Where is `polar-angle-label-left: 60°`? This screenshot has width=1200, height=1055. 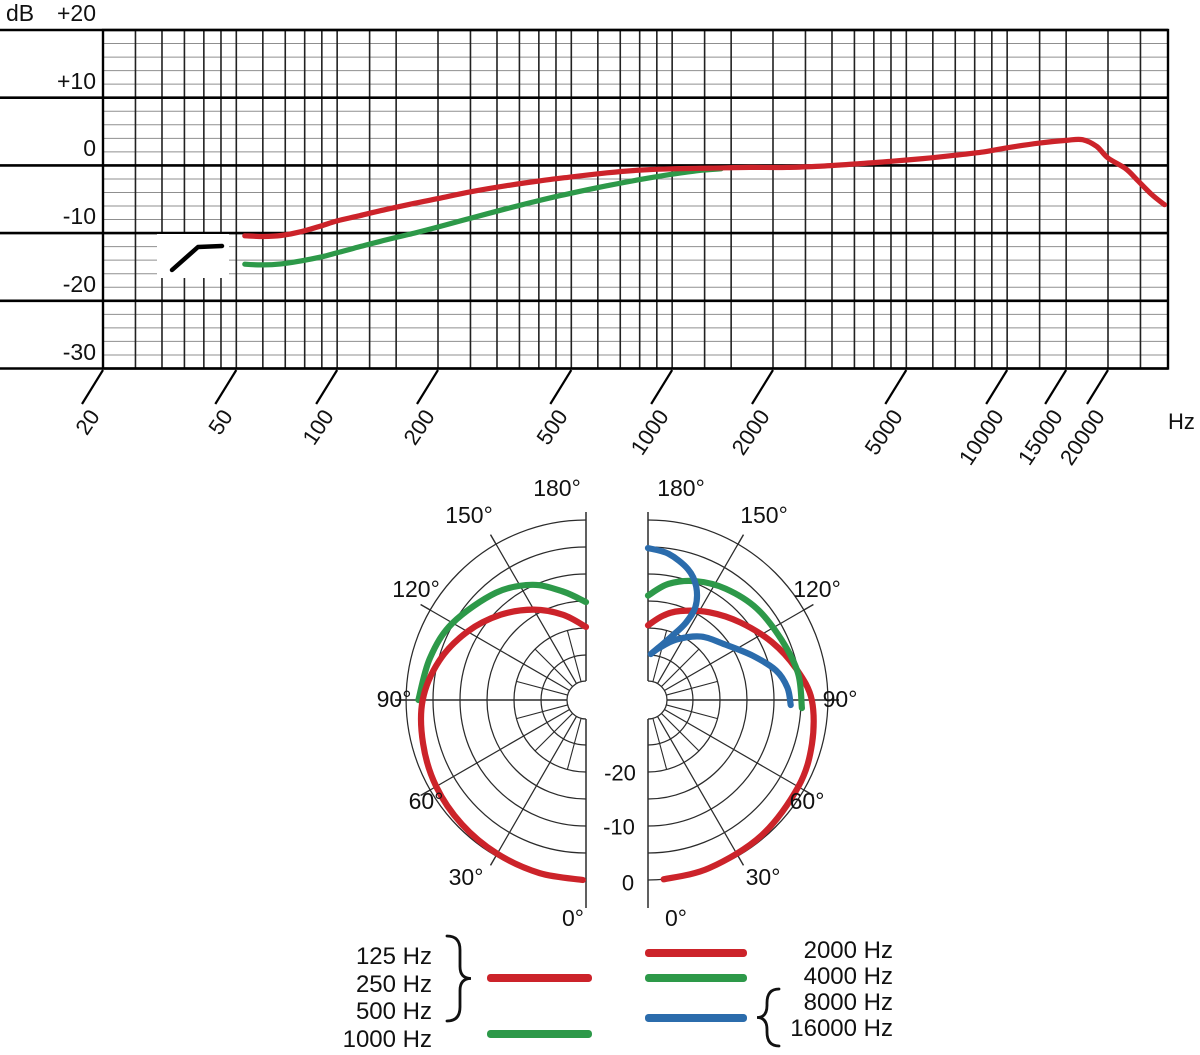 polar-angle-label-left: 60° is located at coordinates (426, 801).